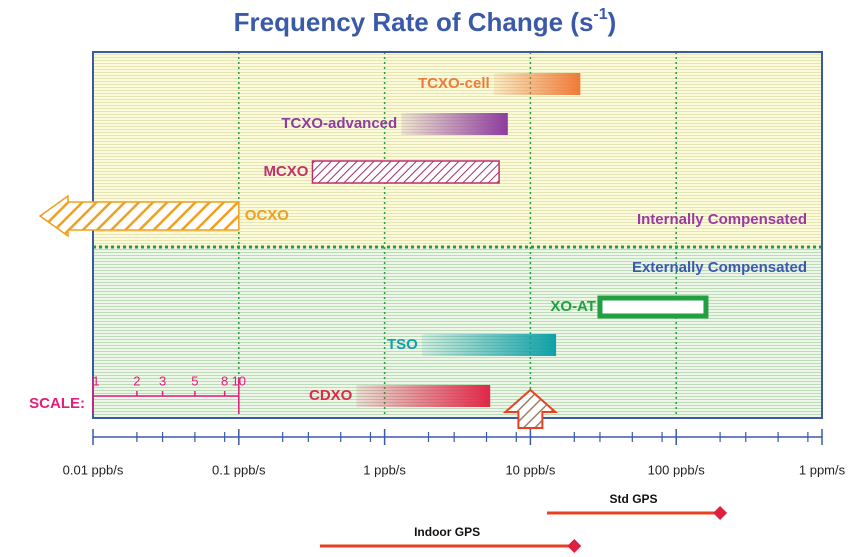  I want to click on title-end: ), so click(612, 22).